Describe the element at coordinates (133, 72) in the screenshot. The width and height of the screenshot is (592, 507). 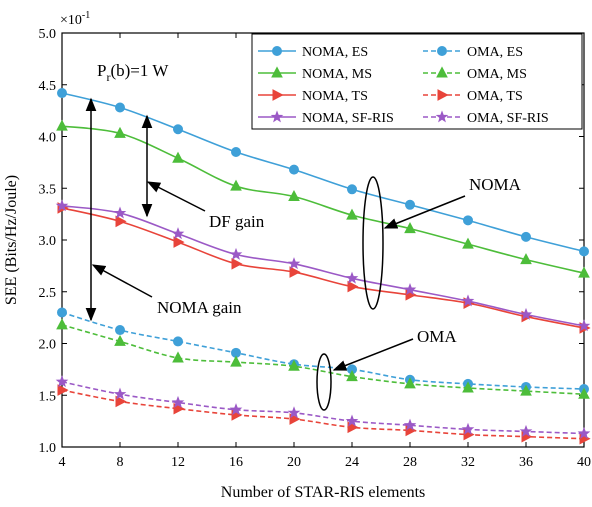
I see `power-annotation: Pr(b)=1 W` at that location.